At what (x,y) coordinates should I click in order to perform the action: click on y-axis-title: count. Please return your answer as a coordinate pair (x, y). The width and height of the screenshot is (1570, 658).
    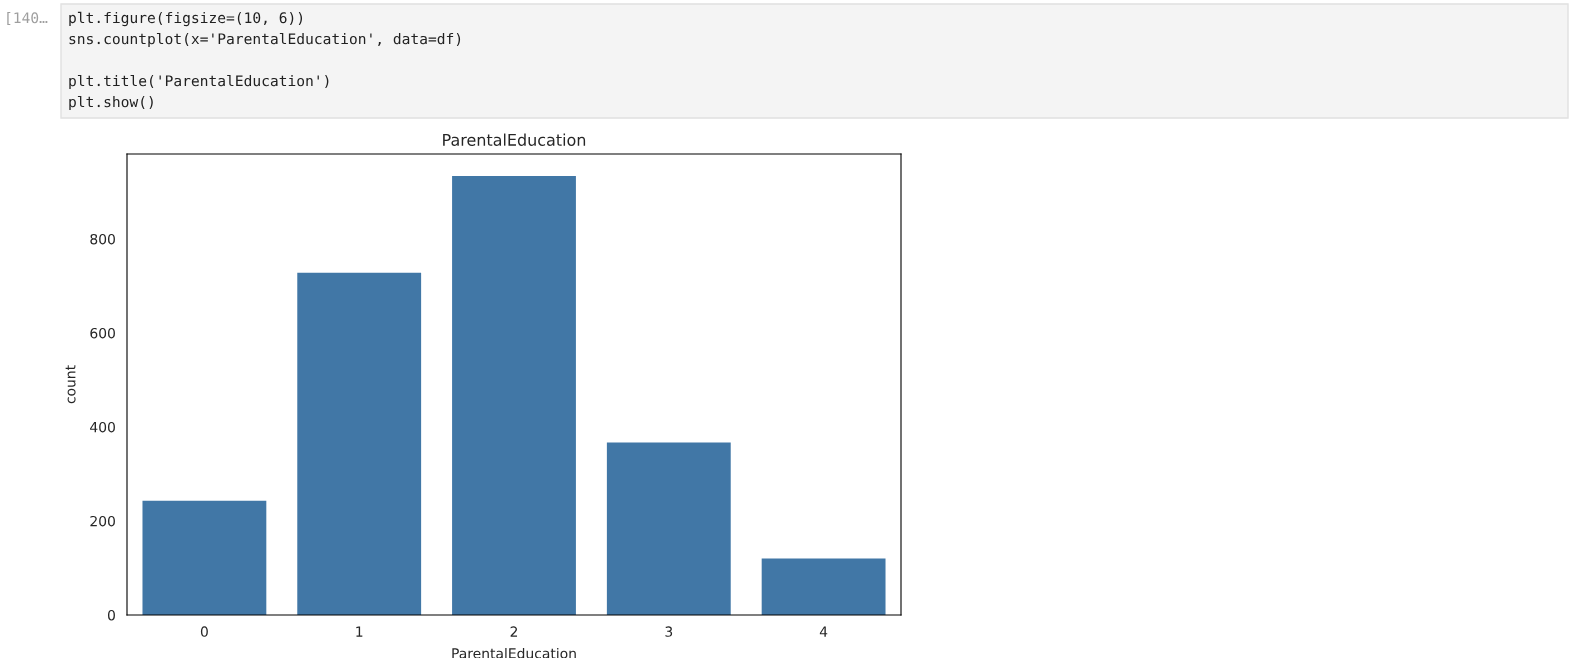
    Looking at the image, I should click on (70, 384).